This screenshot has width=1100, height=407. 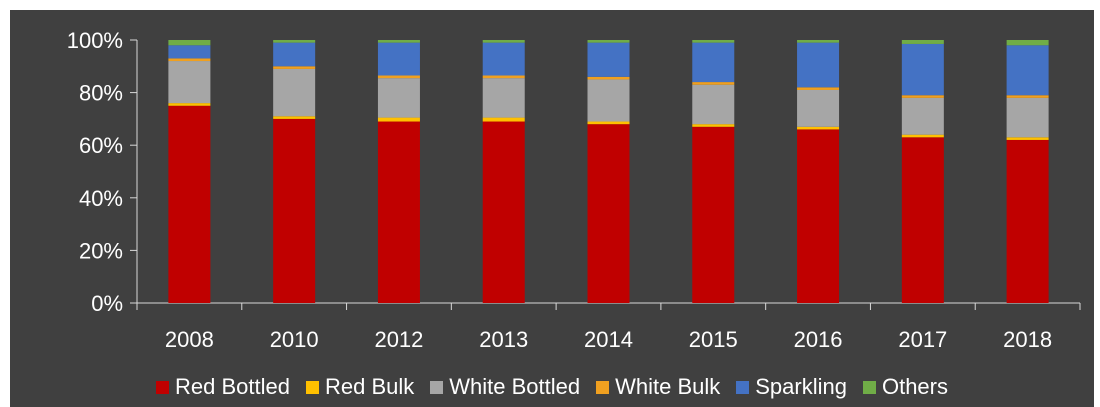 I want to click on x-axis: 2008 2010 2012 2013 2014 2015 2016 2017 2018, so click(x=608, y=327).